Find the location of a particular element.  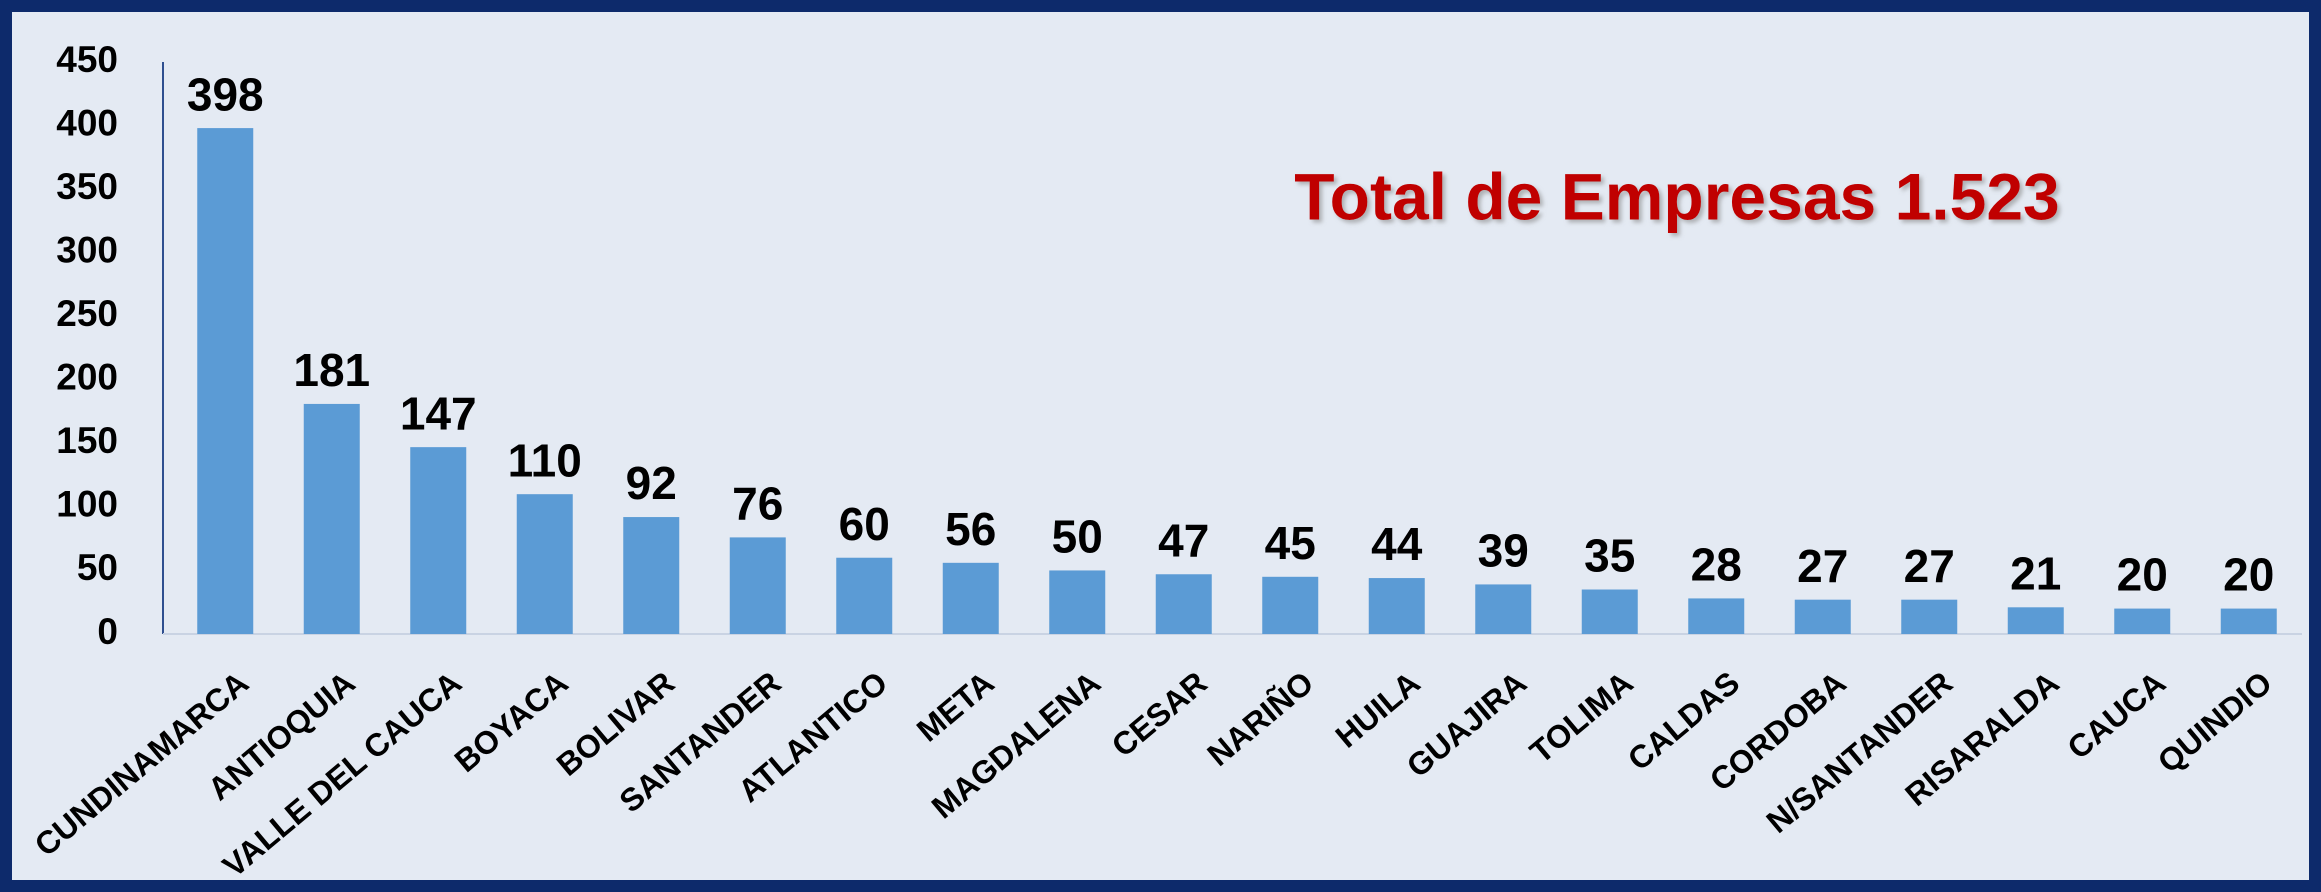

y-tick-label: 100 is located at coordinates (87, 504).